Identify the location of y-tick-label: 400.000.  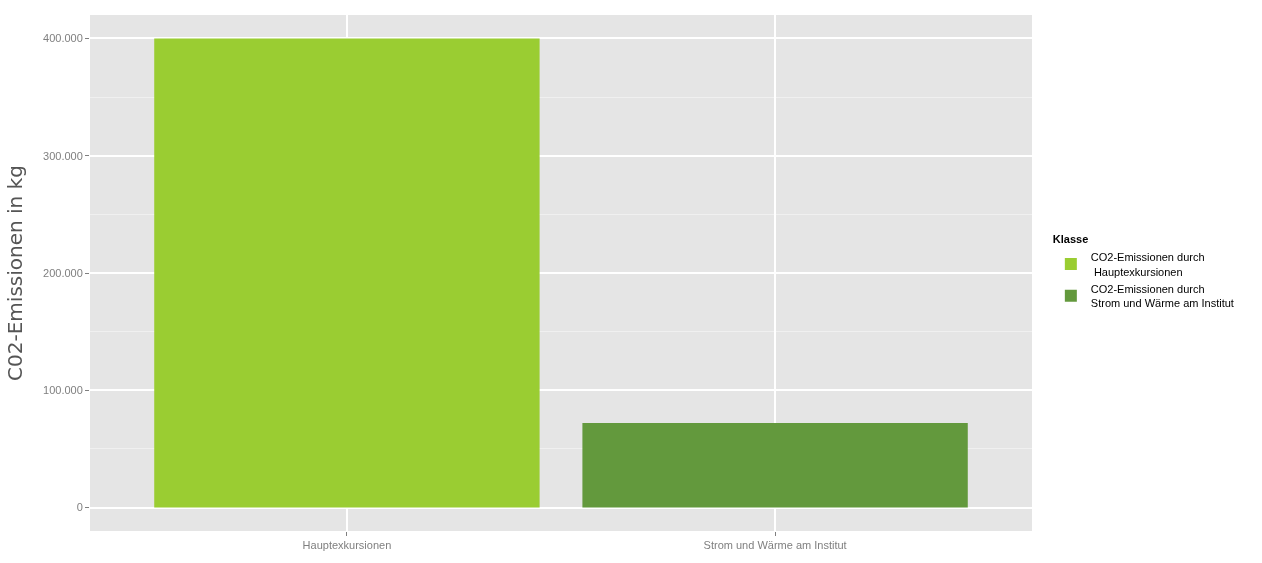
(63, 38).